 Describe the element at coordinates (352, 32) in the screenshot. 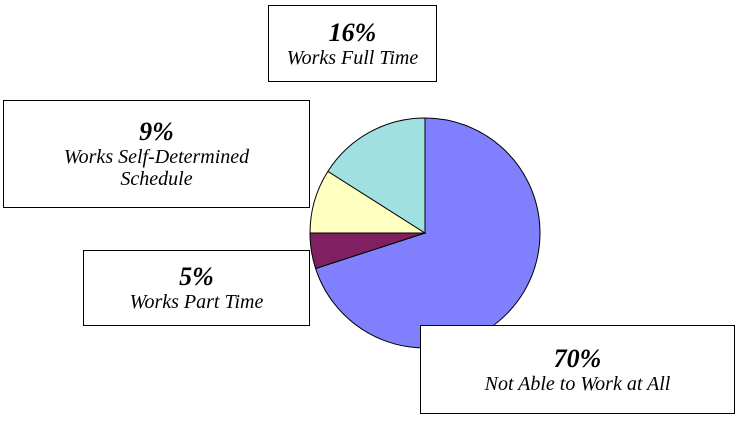

I see `value-label: 16%` at that location.